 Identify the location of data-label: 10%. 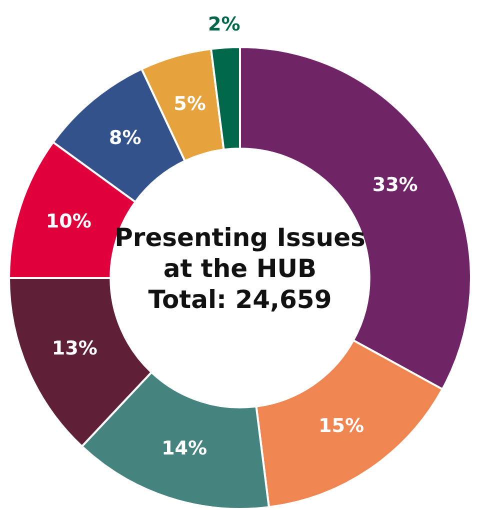
(69, 221).